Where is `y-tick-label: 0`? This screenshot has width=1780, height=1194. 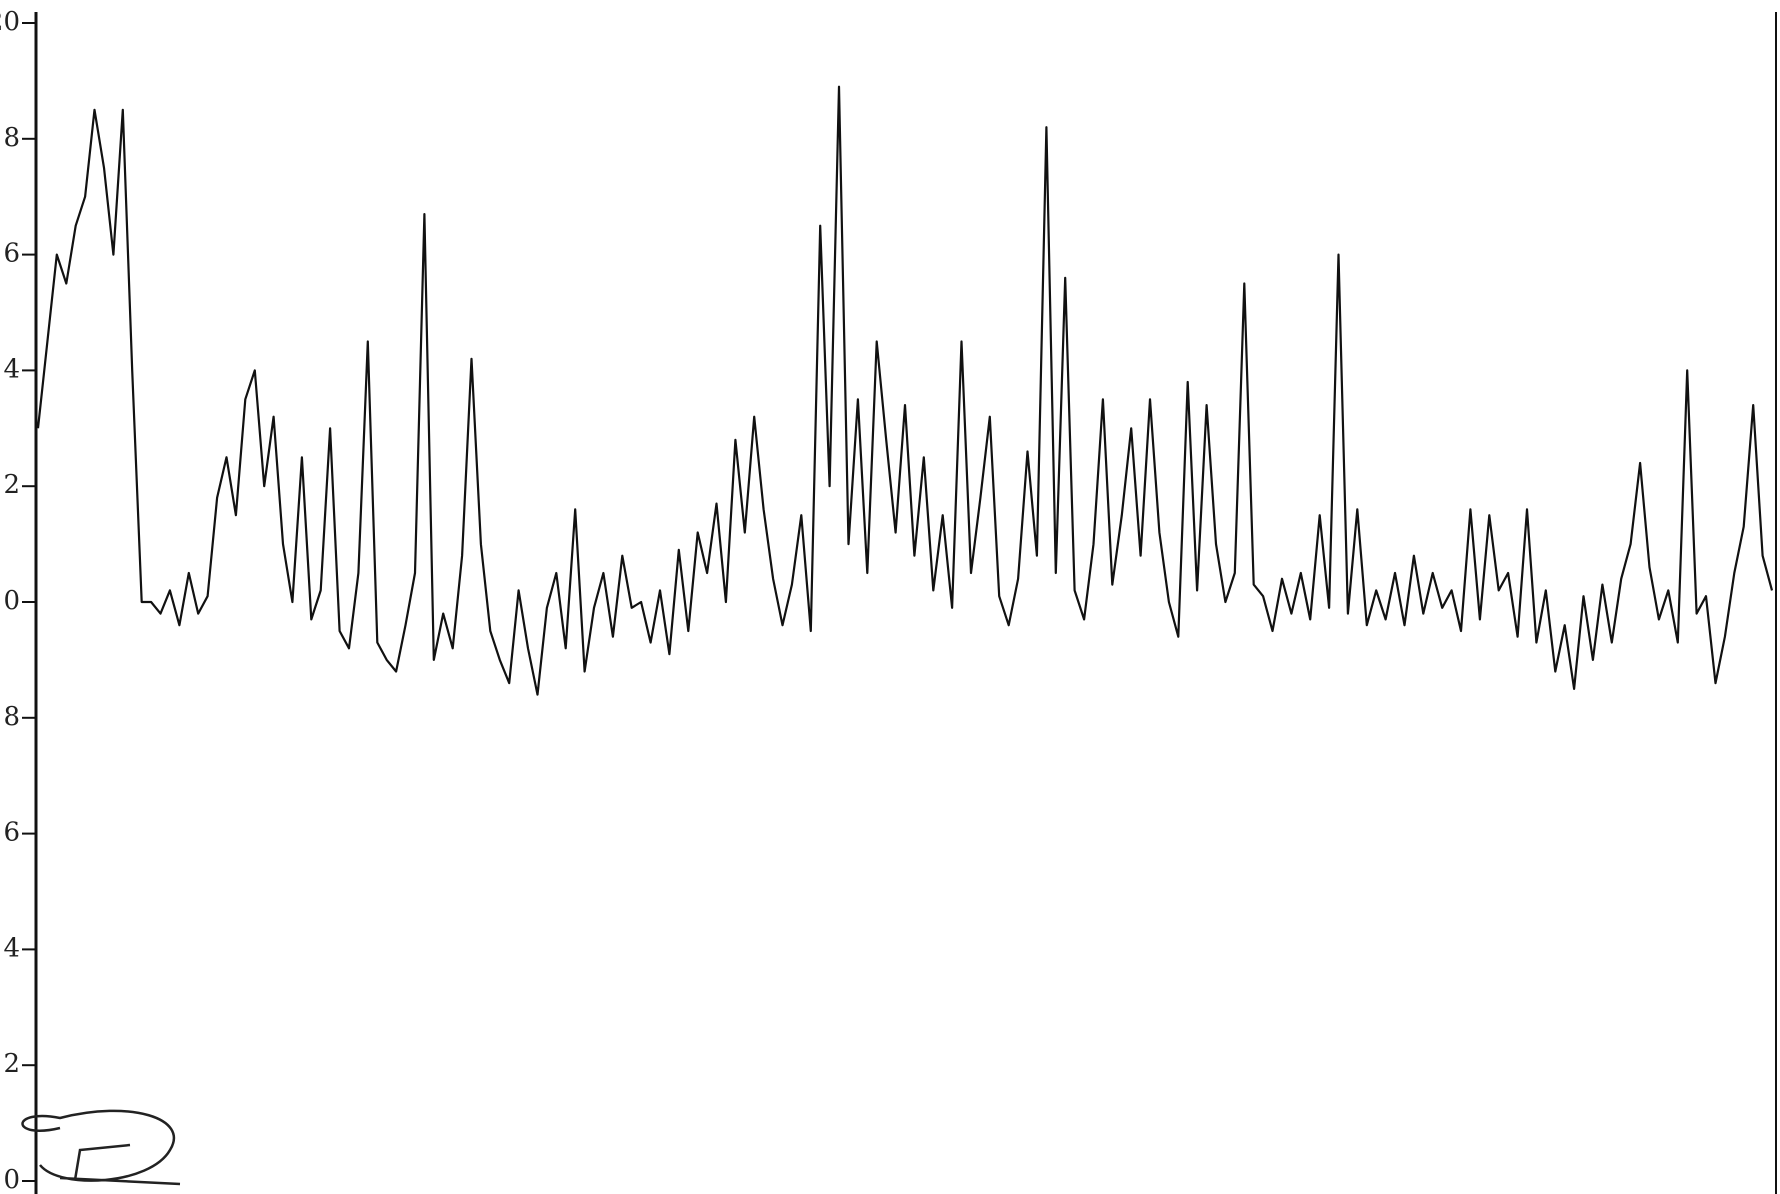 y-tick-label: 0 is located at coordinates (11, 1179).